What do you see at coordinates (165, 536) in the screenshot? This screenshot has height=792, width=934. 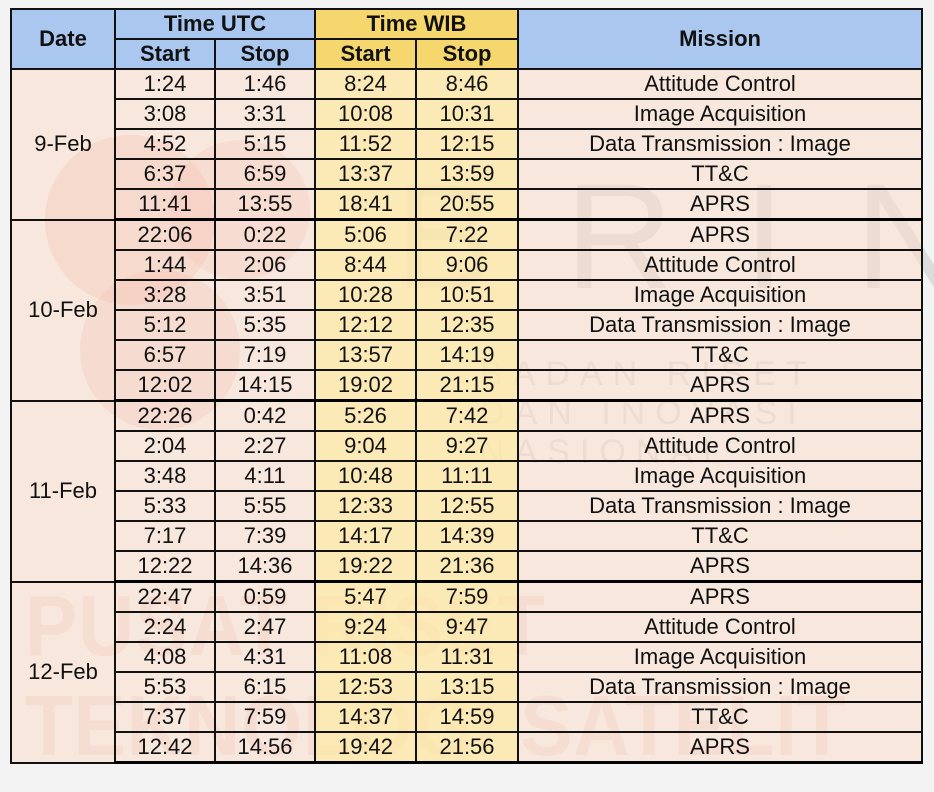 I see `utc-start-cell: 7:17` at bounding box center [165, 536].